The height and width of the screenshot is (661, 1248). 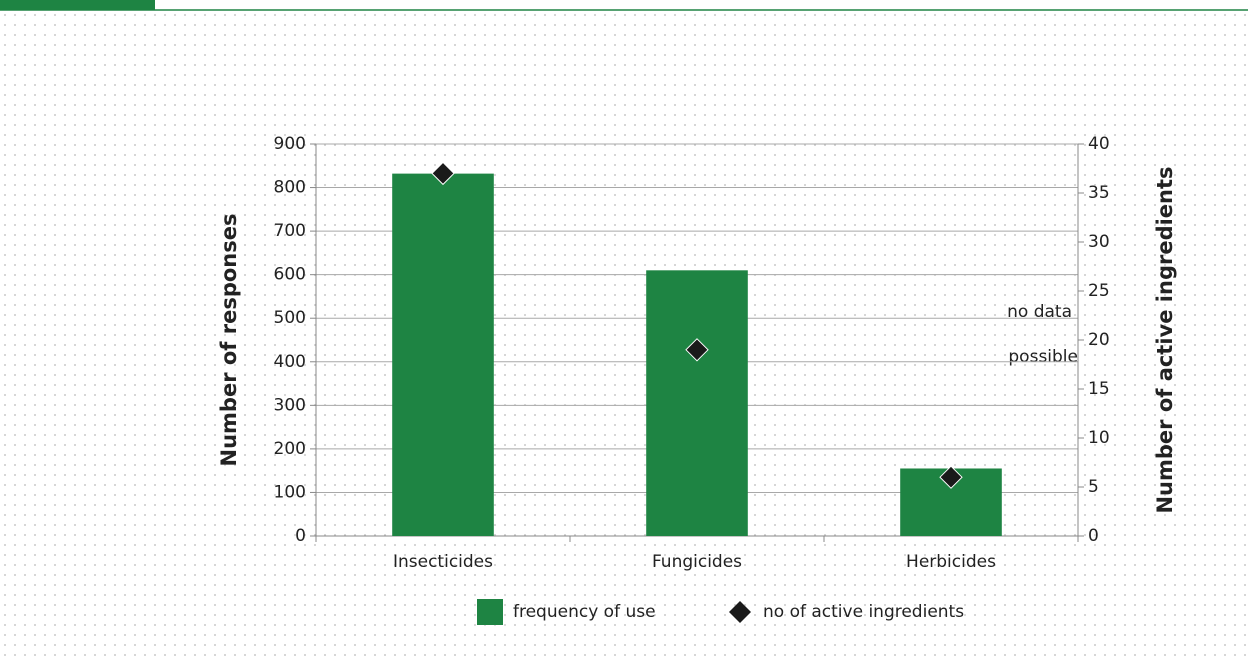 I want to click on y-tick-label: 300, so click(x=290, y=405).